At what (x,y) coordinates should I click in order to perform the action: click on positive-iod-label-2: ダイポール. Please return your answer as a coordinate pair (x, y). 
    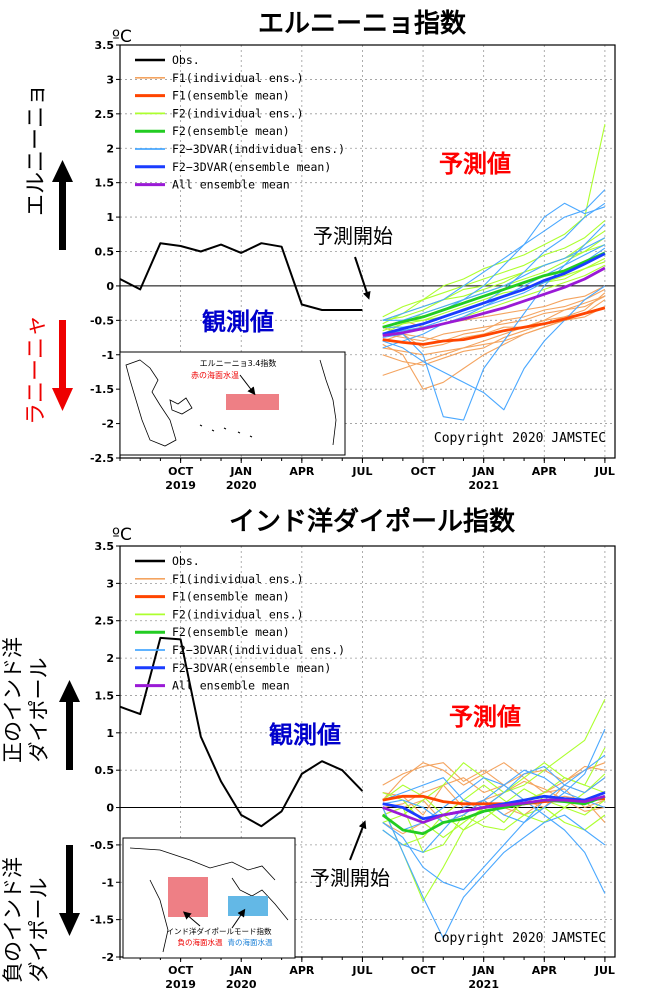
    Looking at the image, I should click on (39, 710).